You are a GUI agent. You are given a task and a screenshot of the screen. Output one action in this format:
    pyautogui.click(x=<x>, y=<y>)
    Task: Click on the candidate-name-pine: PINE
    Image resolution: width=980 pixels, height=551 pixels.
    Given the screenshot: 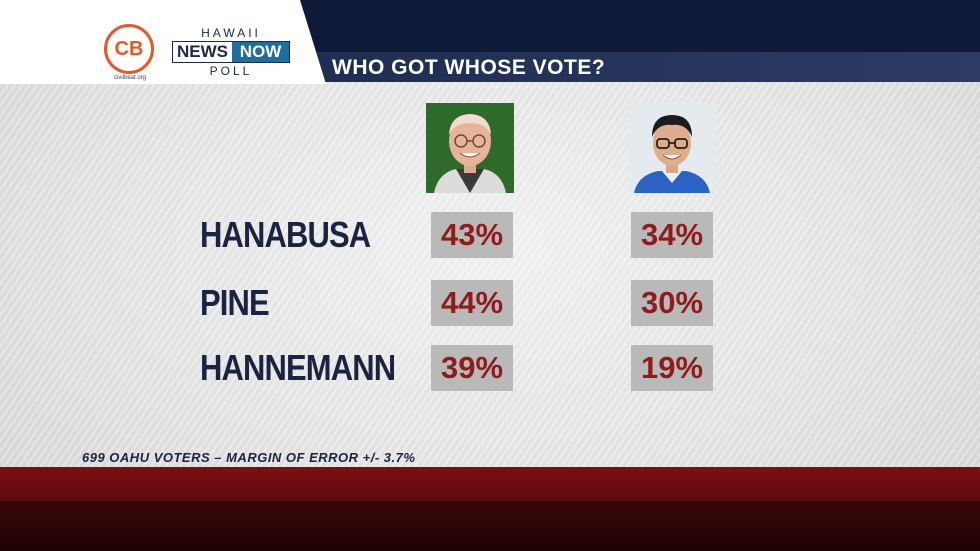 What is the action you would take?
    pyautogui.click(x=235, y=302)
    